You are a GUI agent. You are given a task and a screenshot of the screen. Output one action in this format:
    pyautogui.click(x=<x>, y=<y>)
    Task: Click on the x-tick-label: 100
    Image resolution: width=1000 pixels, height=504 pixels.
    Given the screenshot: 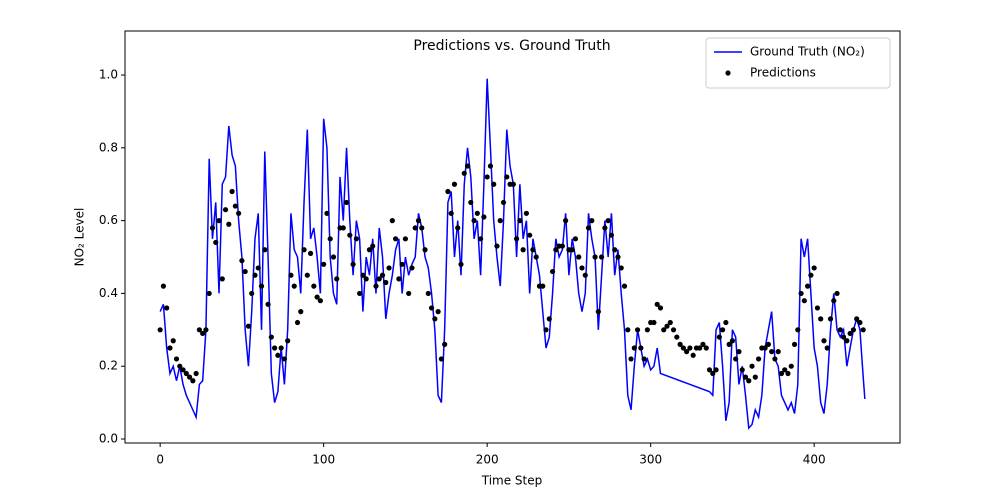 What is the action you would take?
    pyautogui.click(x=323, y=460)
    